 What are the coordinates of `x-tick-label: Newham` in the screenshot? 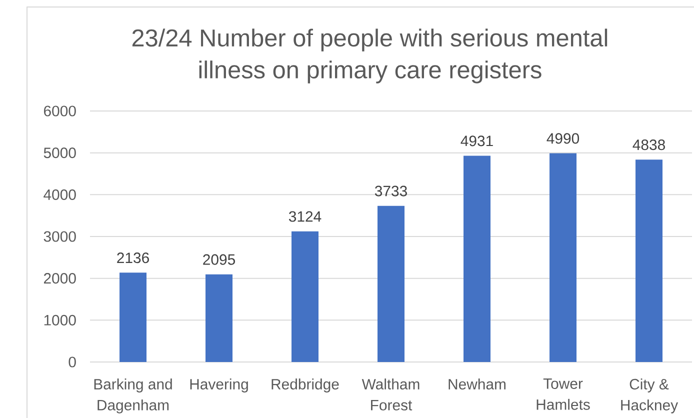 It's located at (477, 384).